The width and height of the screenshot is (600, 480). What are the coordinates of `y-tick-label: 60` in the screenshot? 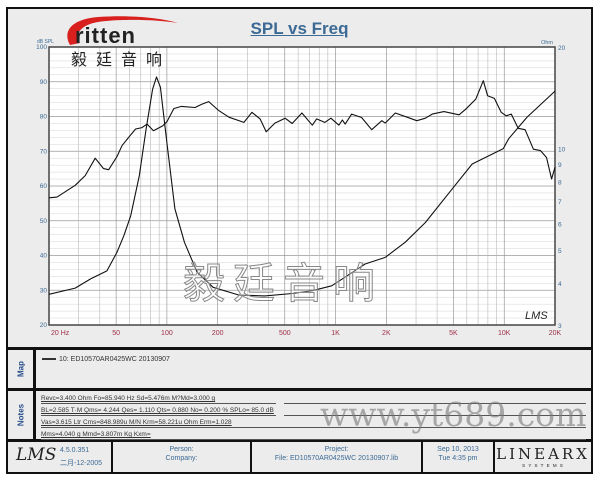 It's located at (44, 186).